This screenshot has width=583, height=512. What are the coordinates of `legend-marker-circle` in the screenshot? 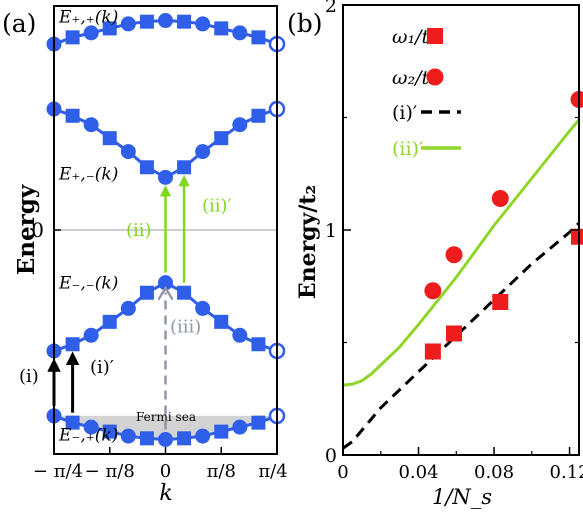 It's located at (435, 77).